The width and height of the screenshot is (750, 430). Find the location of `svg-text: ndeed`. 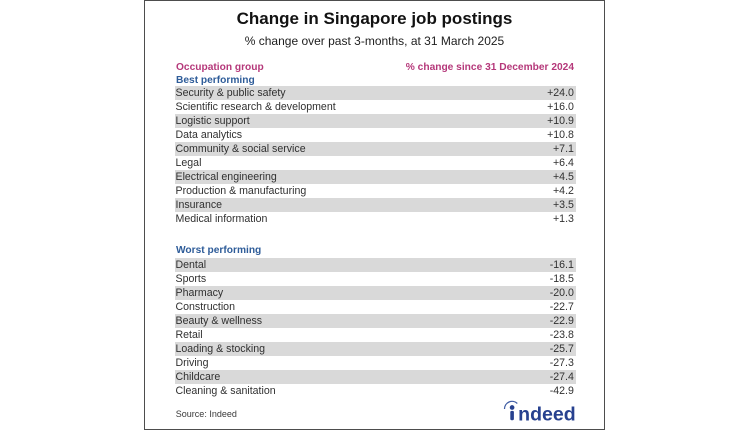

svg-text: ndeed is located at coordinates (547, 414).